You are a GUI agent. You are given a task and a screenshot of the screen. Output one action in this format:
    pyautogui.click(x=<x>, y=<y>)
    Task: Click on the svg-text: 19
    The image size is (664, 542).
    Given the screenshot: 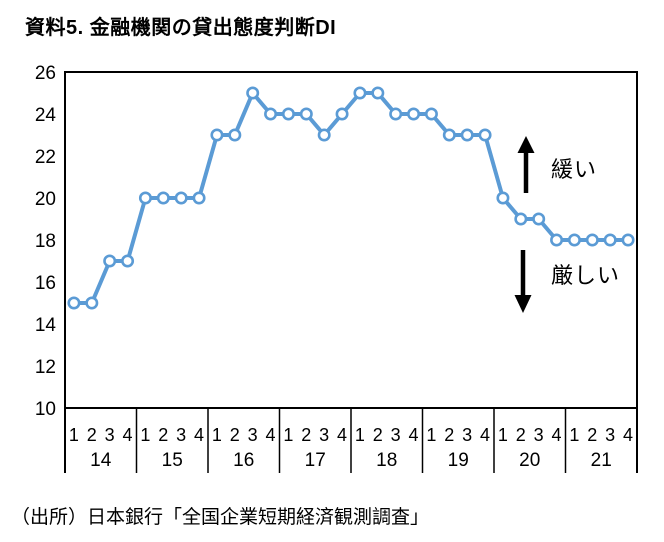 What is the action you would take?
    pyautogui.click(x=458, y=460)
    